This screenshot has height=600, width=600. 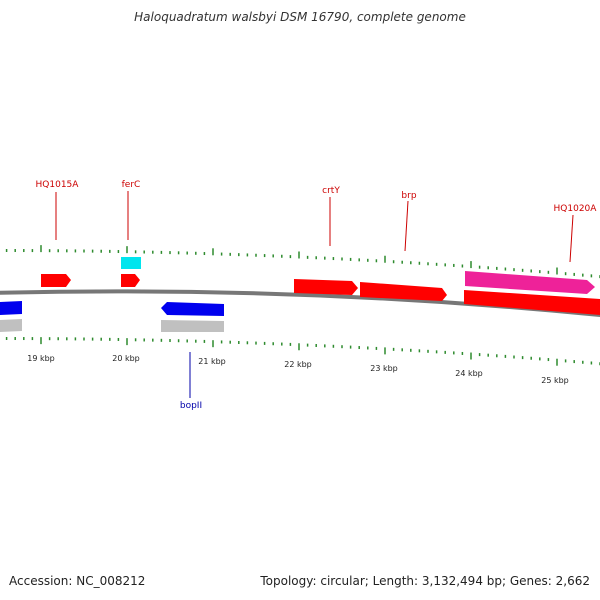 What do you see at coordinates (302, 351) in the screenshot?
I see `lower-tick-track` at bounding box center [302, 351].